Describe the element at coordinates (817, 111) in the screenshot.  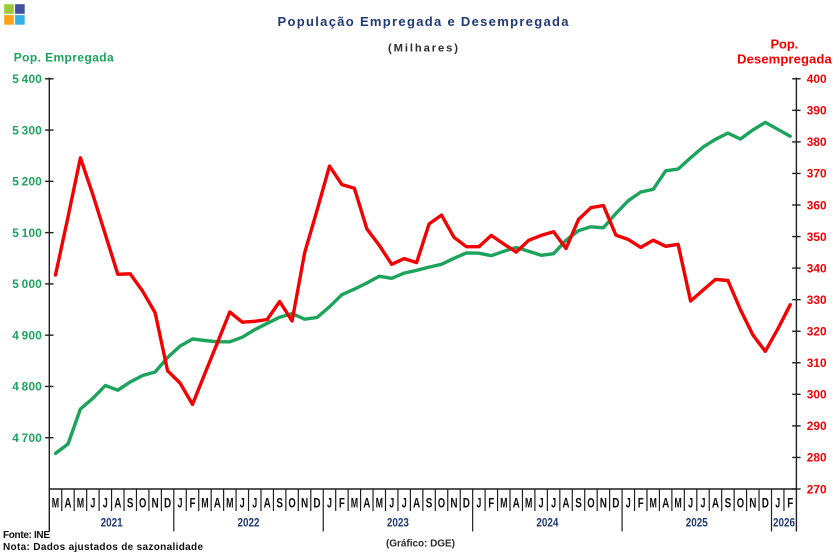
I see `svg-text: 390` at that location.